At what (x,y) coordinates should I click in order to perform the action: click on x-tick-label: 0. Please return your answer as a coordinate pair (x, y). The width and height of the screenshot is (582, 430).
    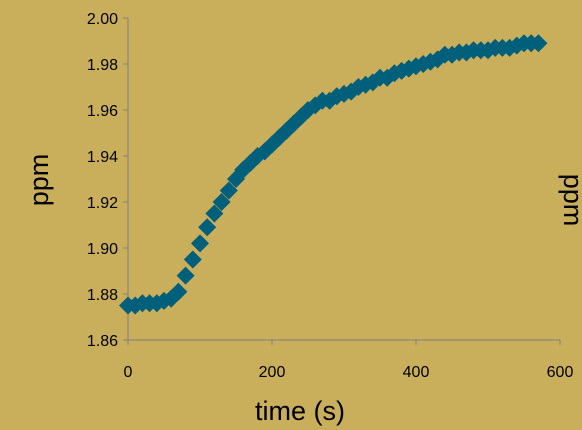
    Looking at the image, I should click on (128, 372).